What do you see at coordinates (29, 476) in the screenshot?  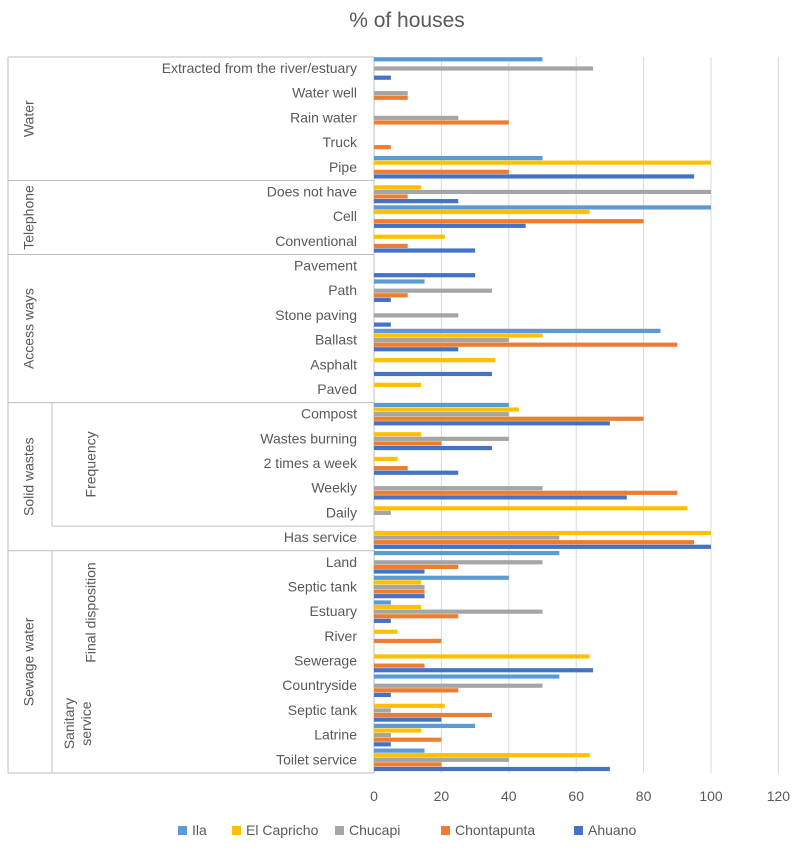 I see `group-label: Solid wastes` at bounding box center [29, 476].